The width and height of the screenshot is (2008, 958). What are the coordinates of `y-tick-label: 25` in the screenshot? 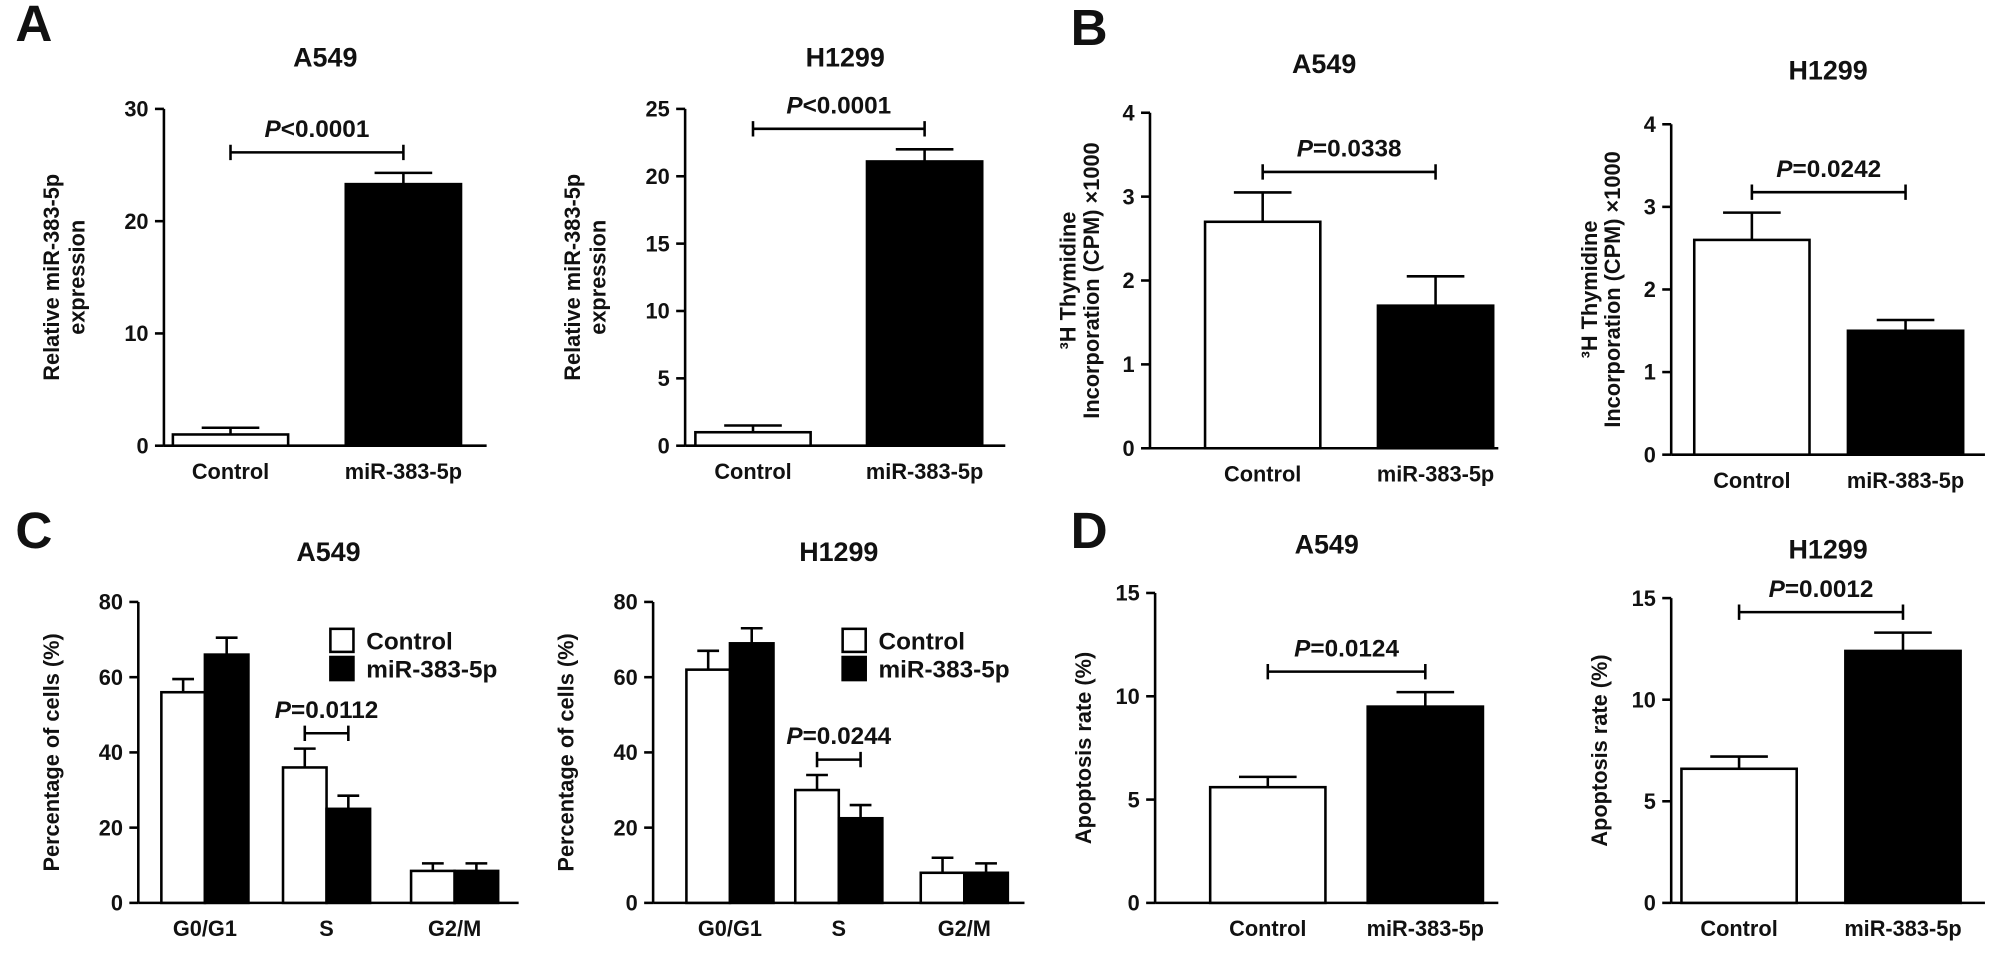 It's located at (658, 109).